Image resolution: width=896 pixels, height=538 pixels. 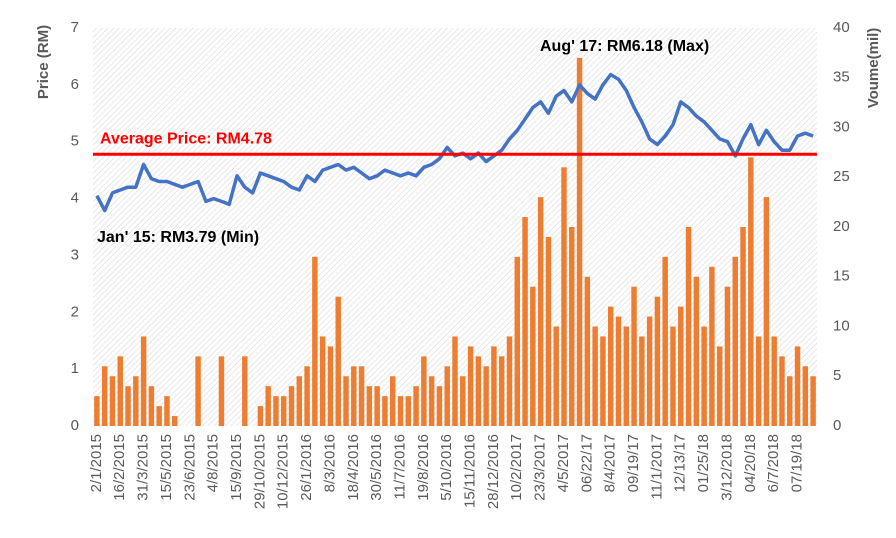 I want to click on x-tick-label: 15/11/2016, so click(x=470, y=471).